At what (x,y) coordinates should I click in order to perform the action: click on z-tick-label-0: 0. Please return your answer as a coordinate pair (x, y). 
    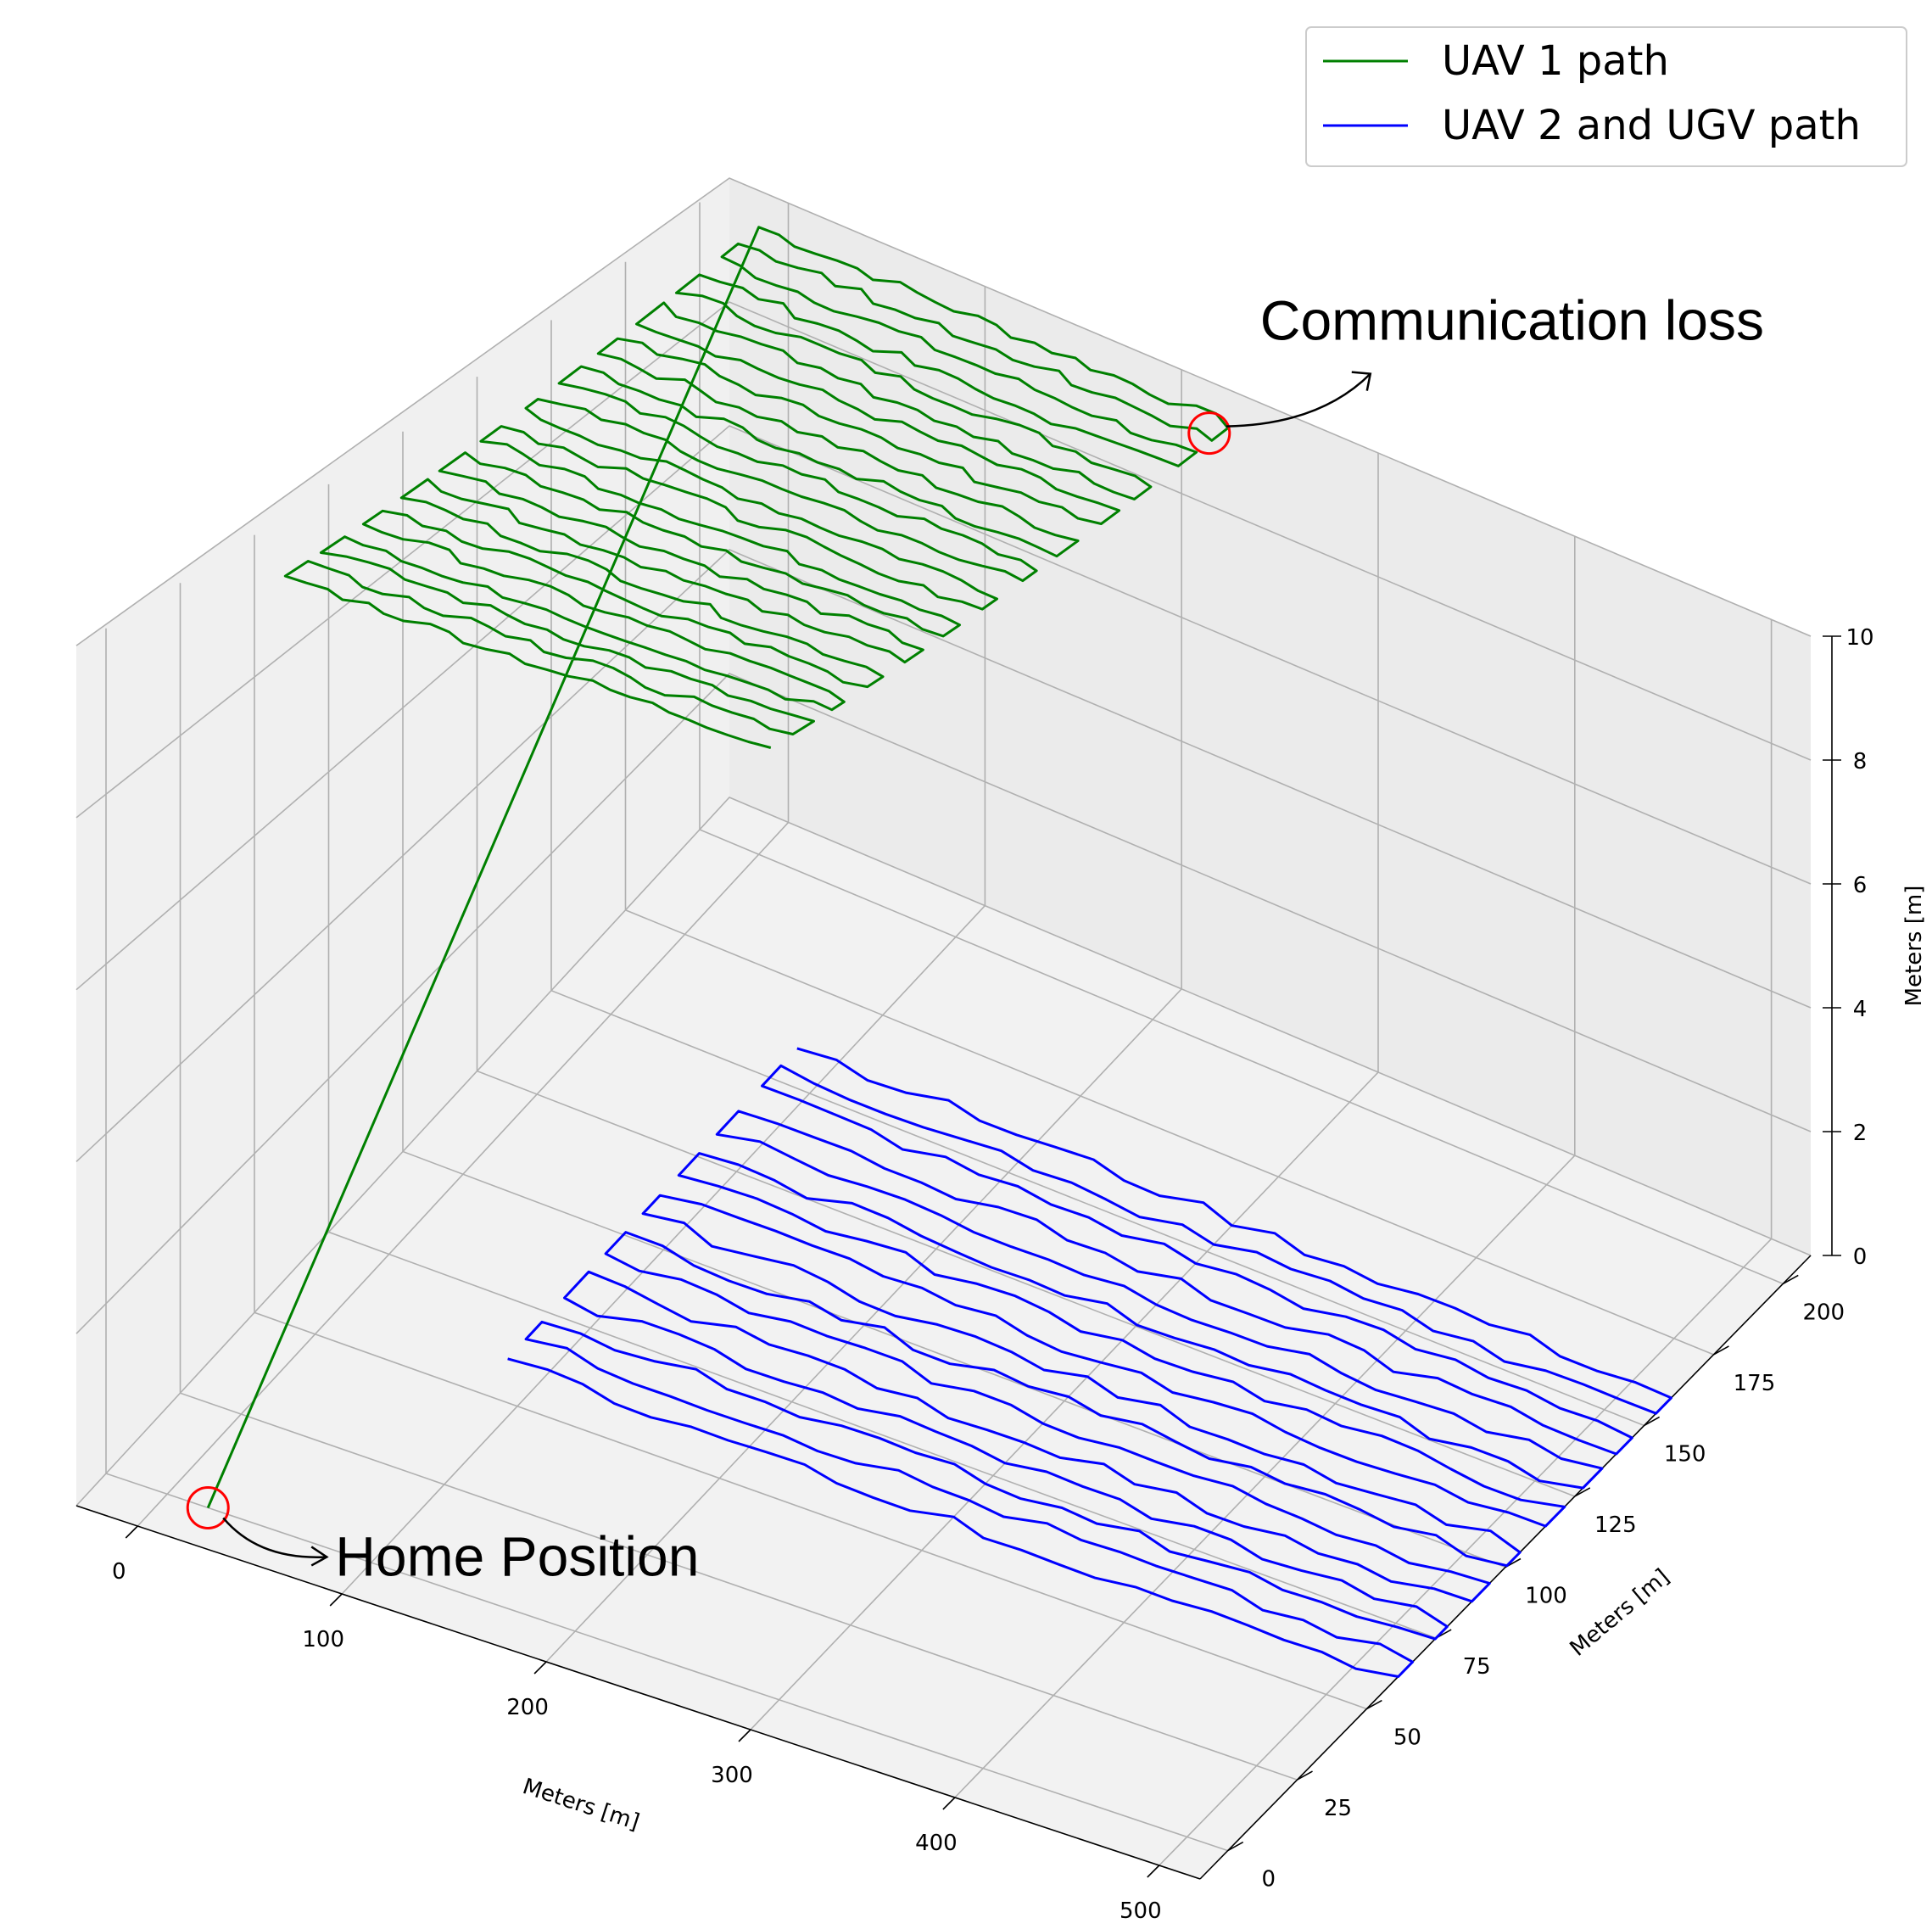
    Looking at the image, I should click on (1861, 1257).